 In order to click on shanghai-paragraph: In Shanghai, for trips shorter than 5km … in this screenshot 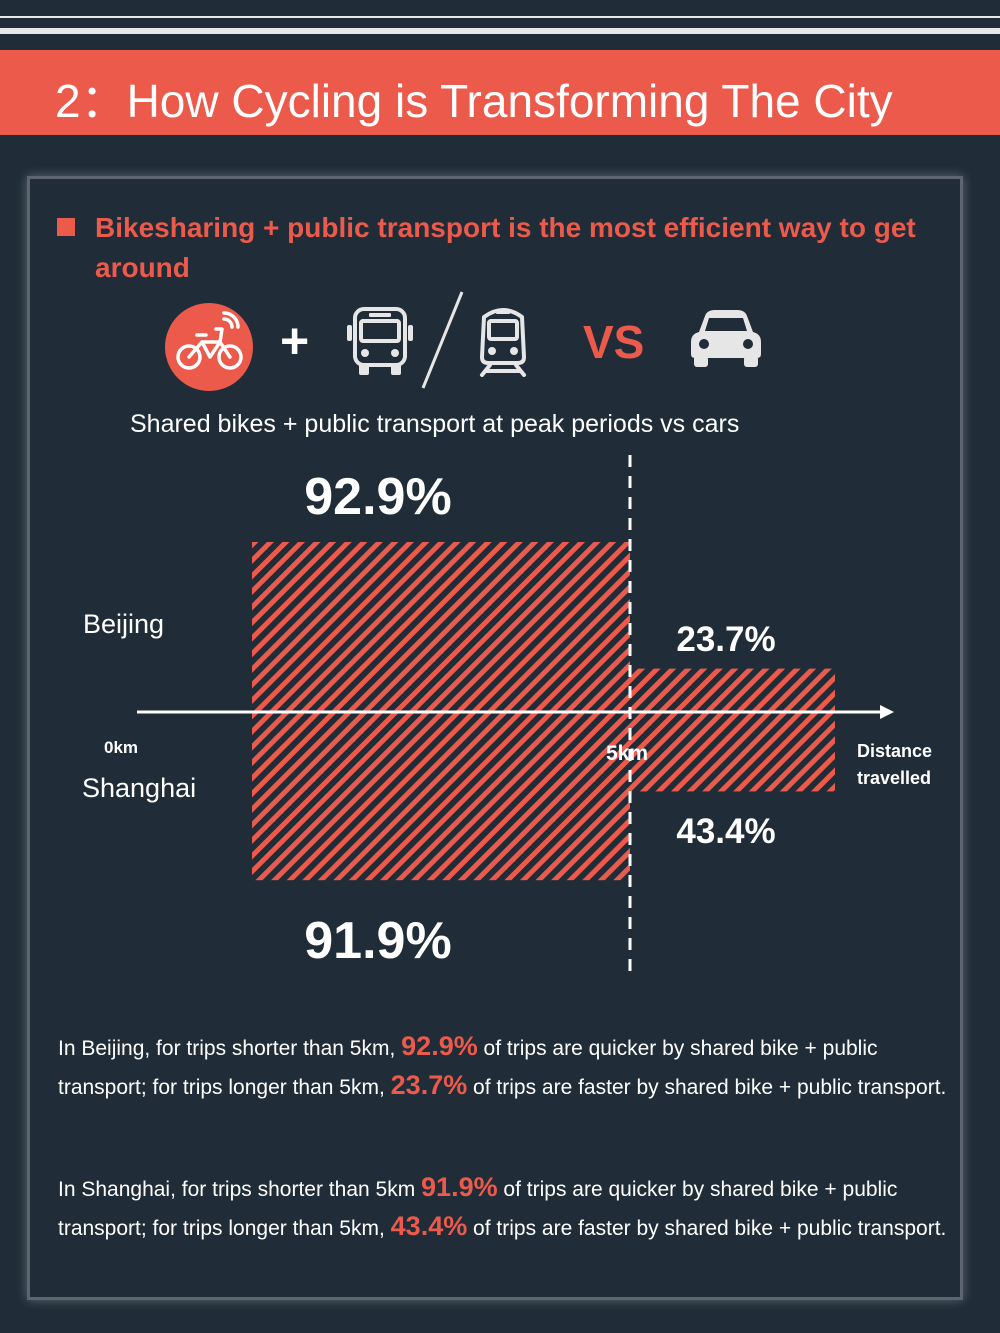, I will do `click(508, 1208)`.